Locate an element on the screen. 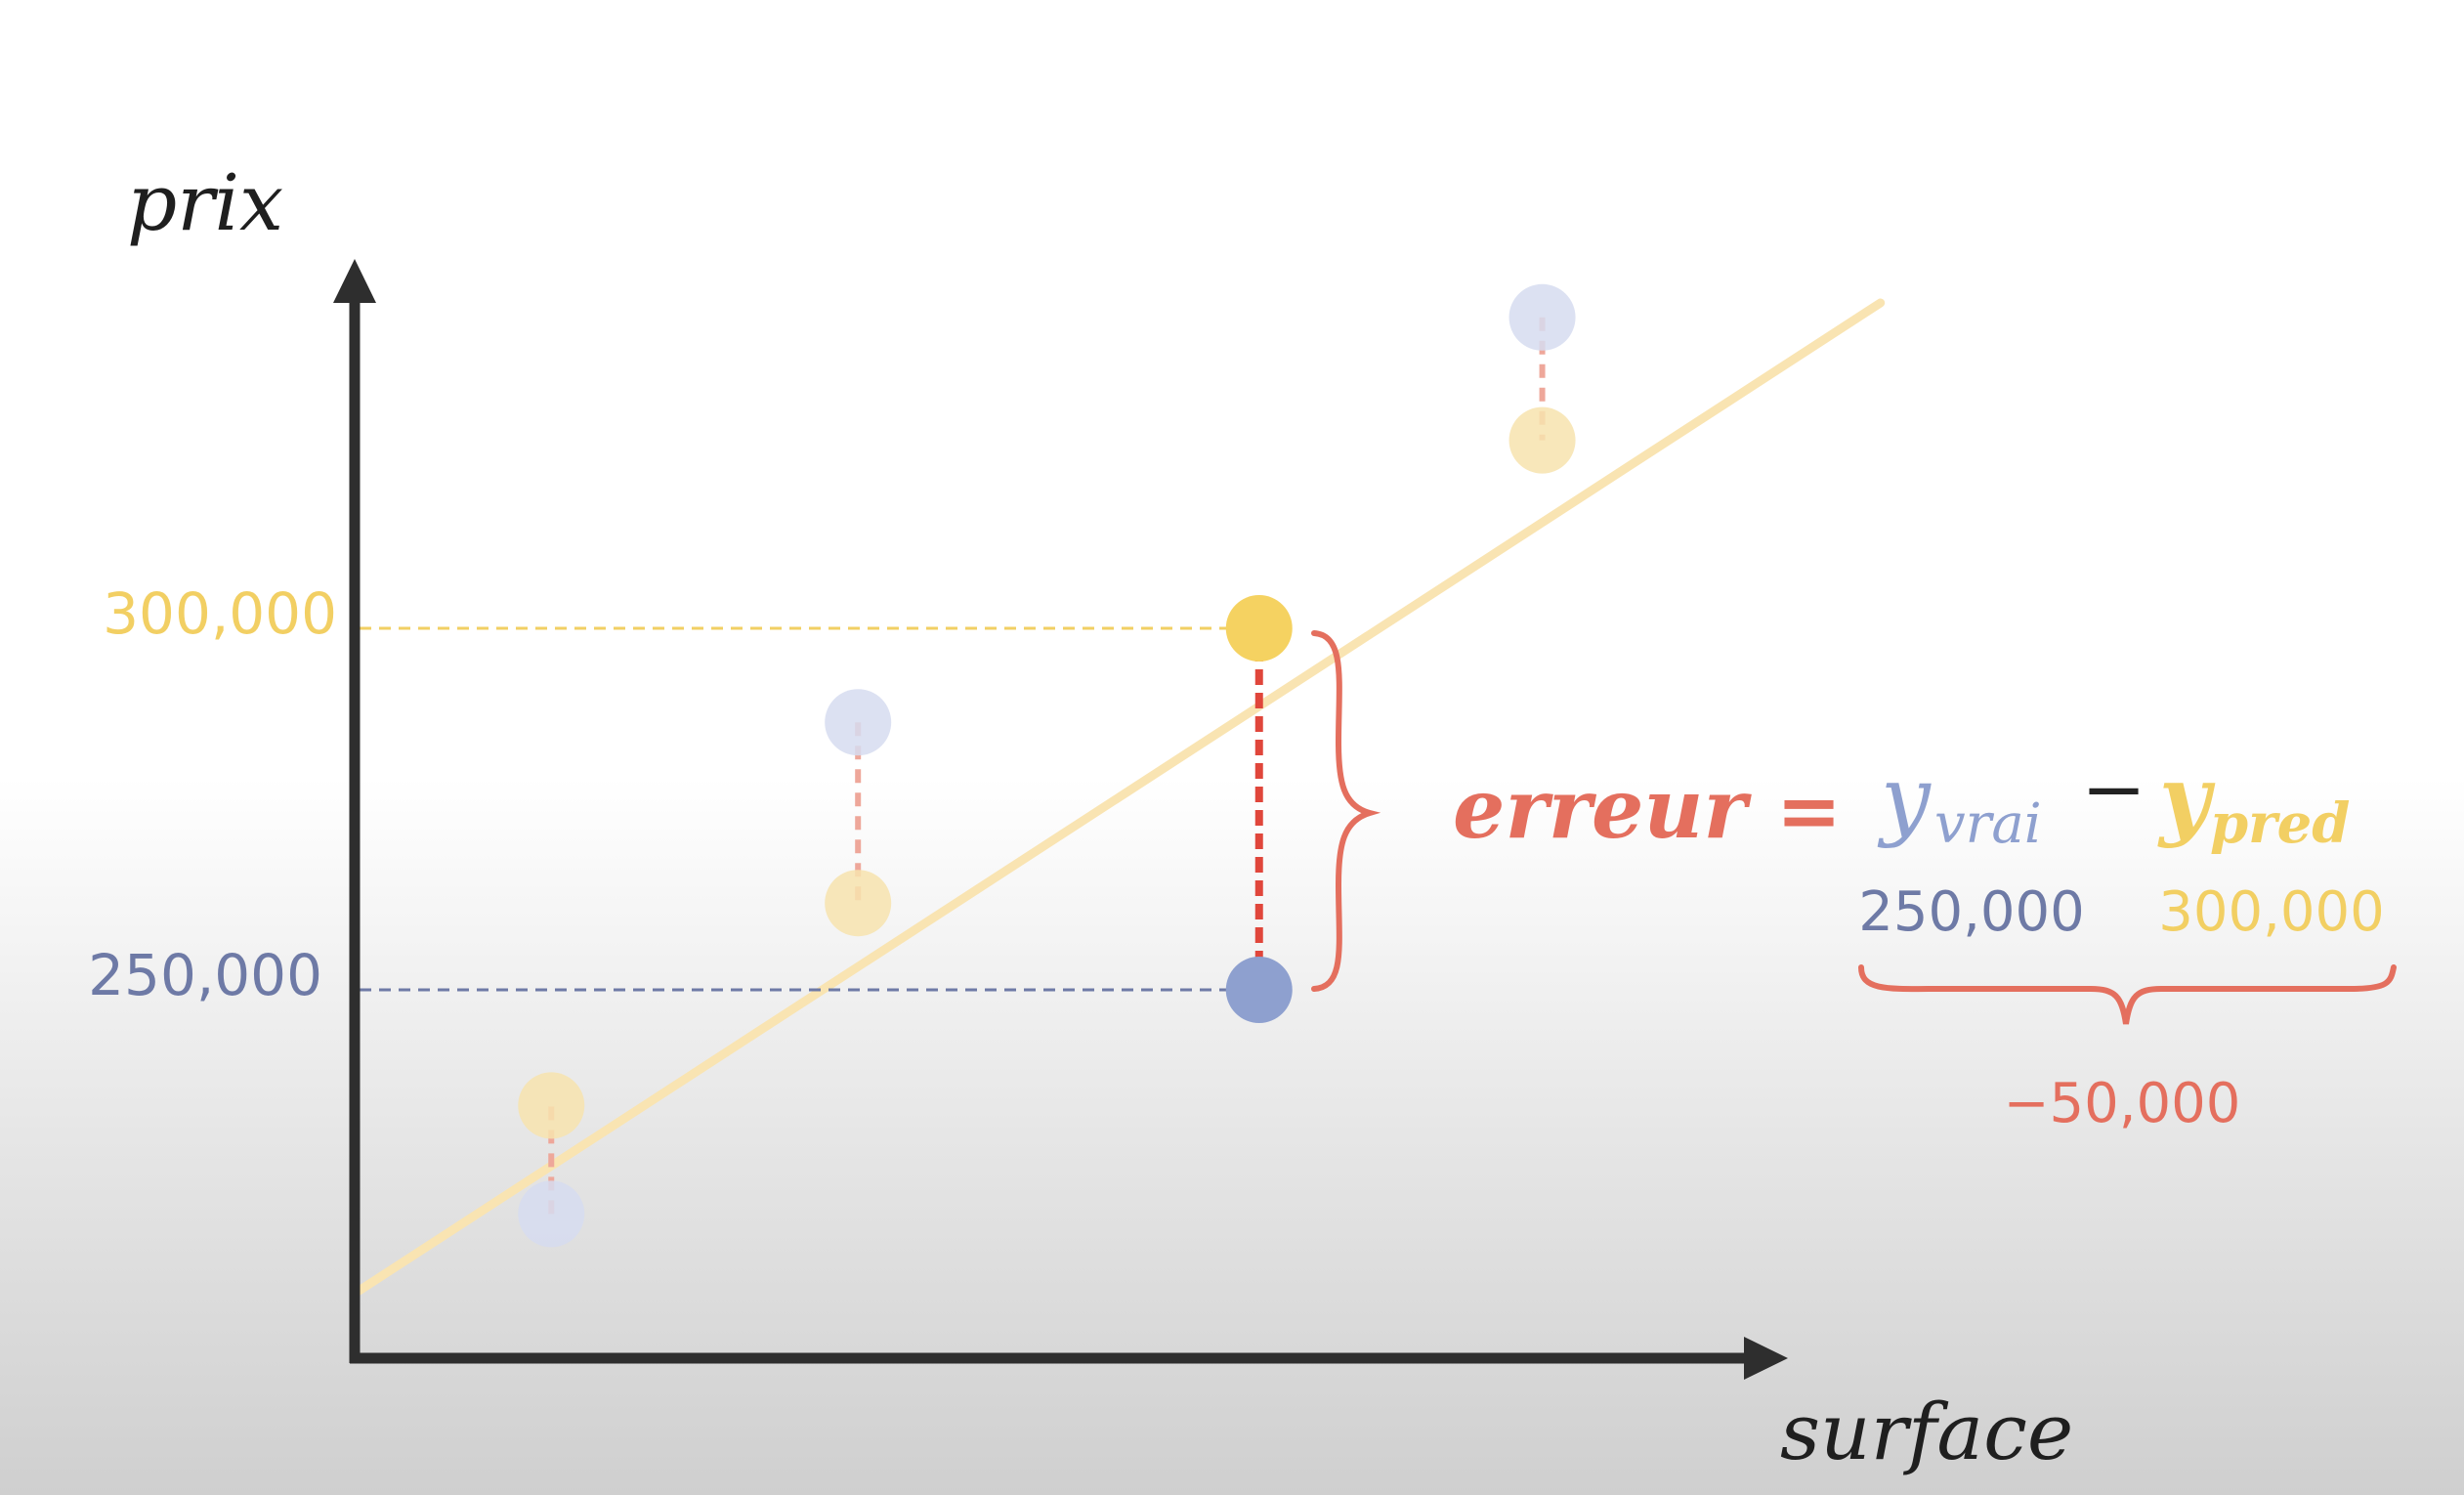 The image size is (2464, 1495). x-axis-title: surface is located at coordinates (1926, 1432).